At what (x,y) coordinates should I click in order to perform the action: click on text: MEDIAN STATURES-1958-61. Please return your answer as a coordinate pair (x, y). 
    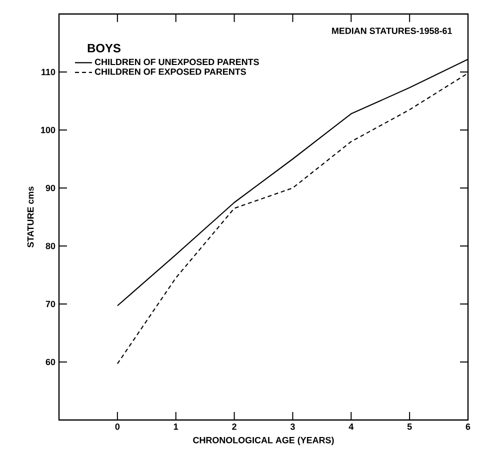
    Looking at the image, I should click on (392, 31).